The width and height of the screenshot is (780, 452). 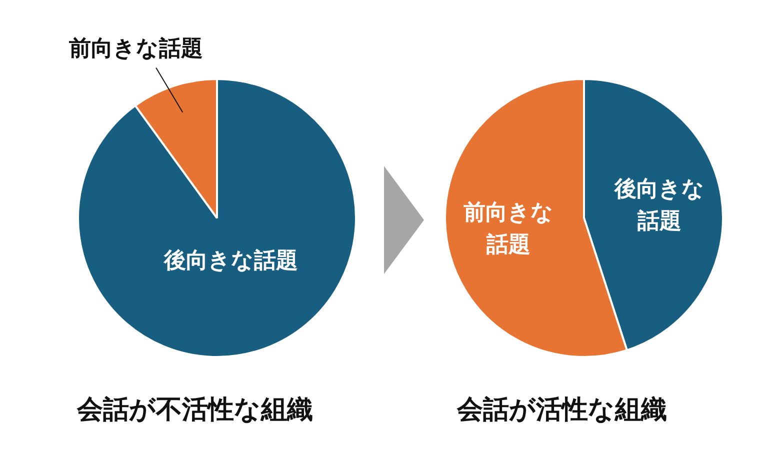 What do you see at coordinates (562, 410) in the screenshot?
I see `text: 会話が活性な組織` at bounding box center [562, 410].